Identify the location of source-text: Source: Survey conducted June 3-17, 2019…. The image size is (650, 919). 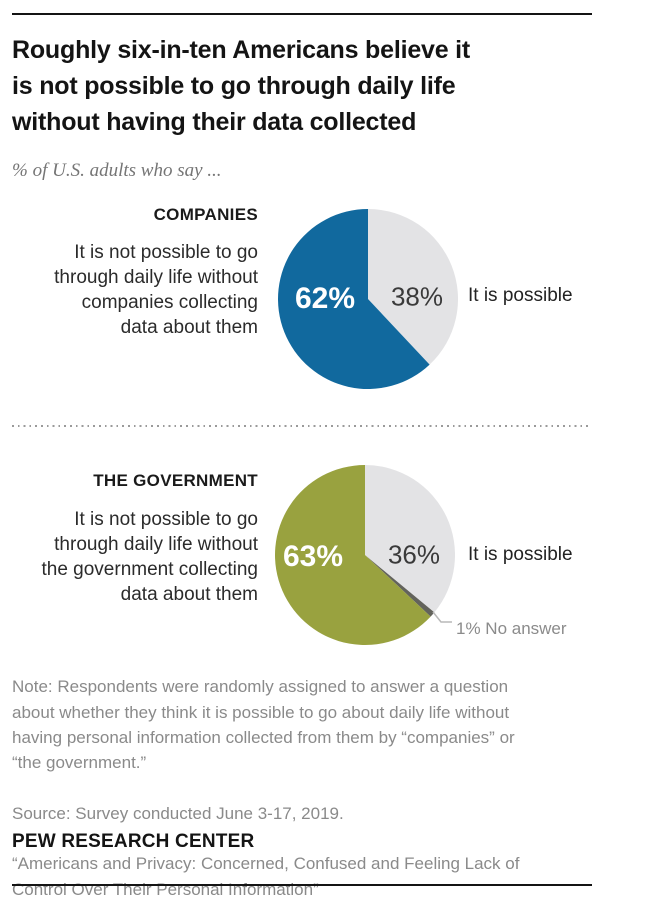
(178, 813).